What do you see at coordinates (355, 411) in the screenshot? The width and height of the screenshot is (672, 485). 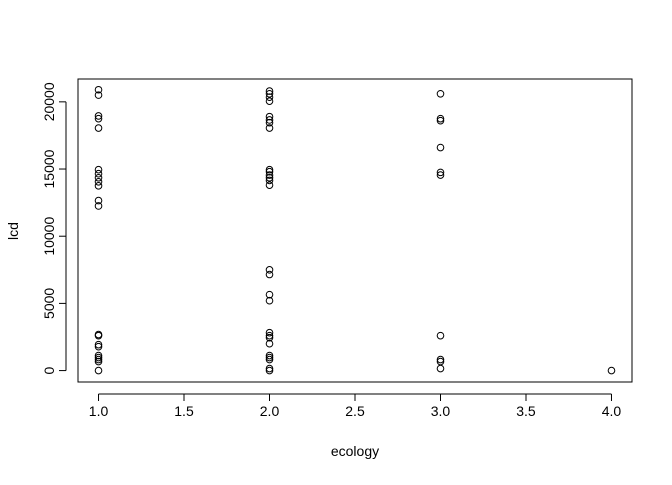 I see `x-tick-label: 2.5` at bounding box center [355, 411].